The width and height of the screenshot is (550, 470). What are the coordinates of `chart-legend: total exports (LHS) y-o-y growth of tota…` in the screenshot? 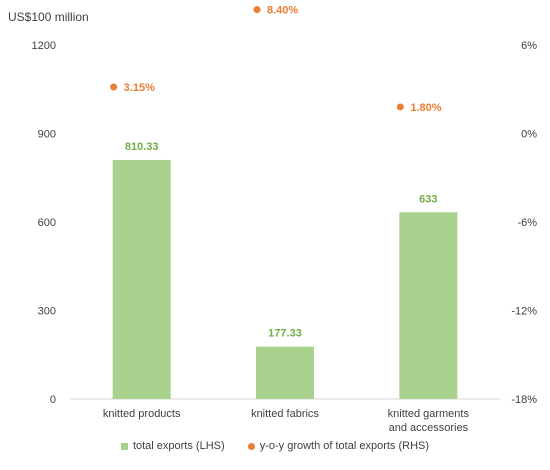 It's located at (275, 446).